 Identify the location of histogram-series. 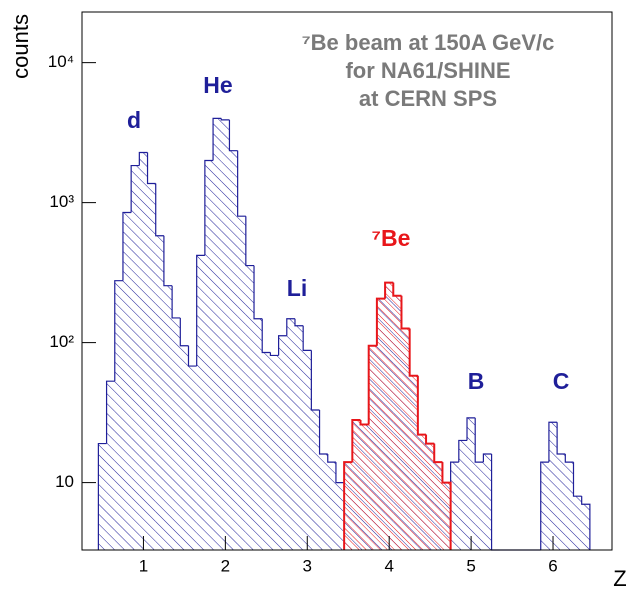
(397, 415).